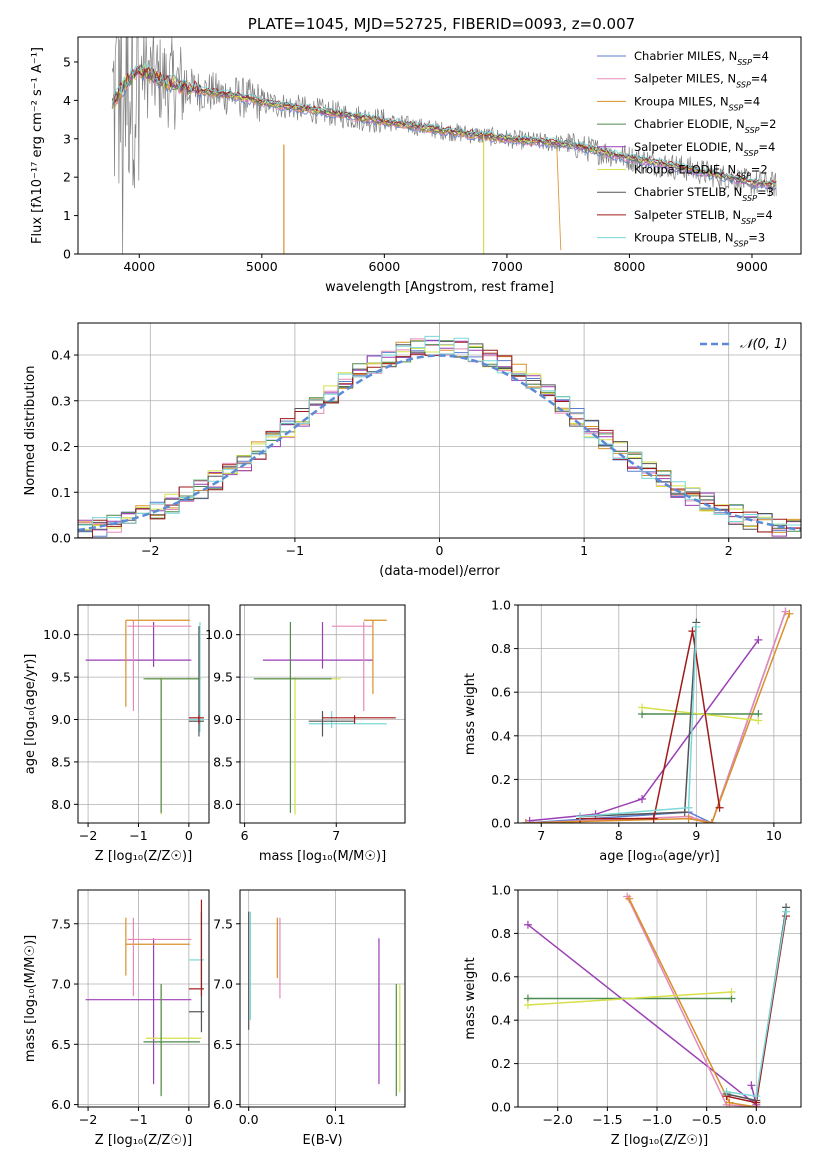 The height and width of the screenshot is (1170, 819). Describe the element at coordinates (470, 714) in the screenshot. I see `y-axis-label: mass weight` at that location.